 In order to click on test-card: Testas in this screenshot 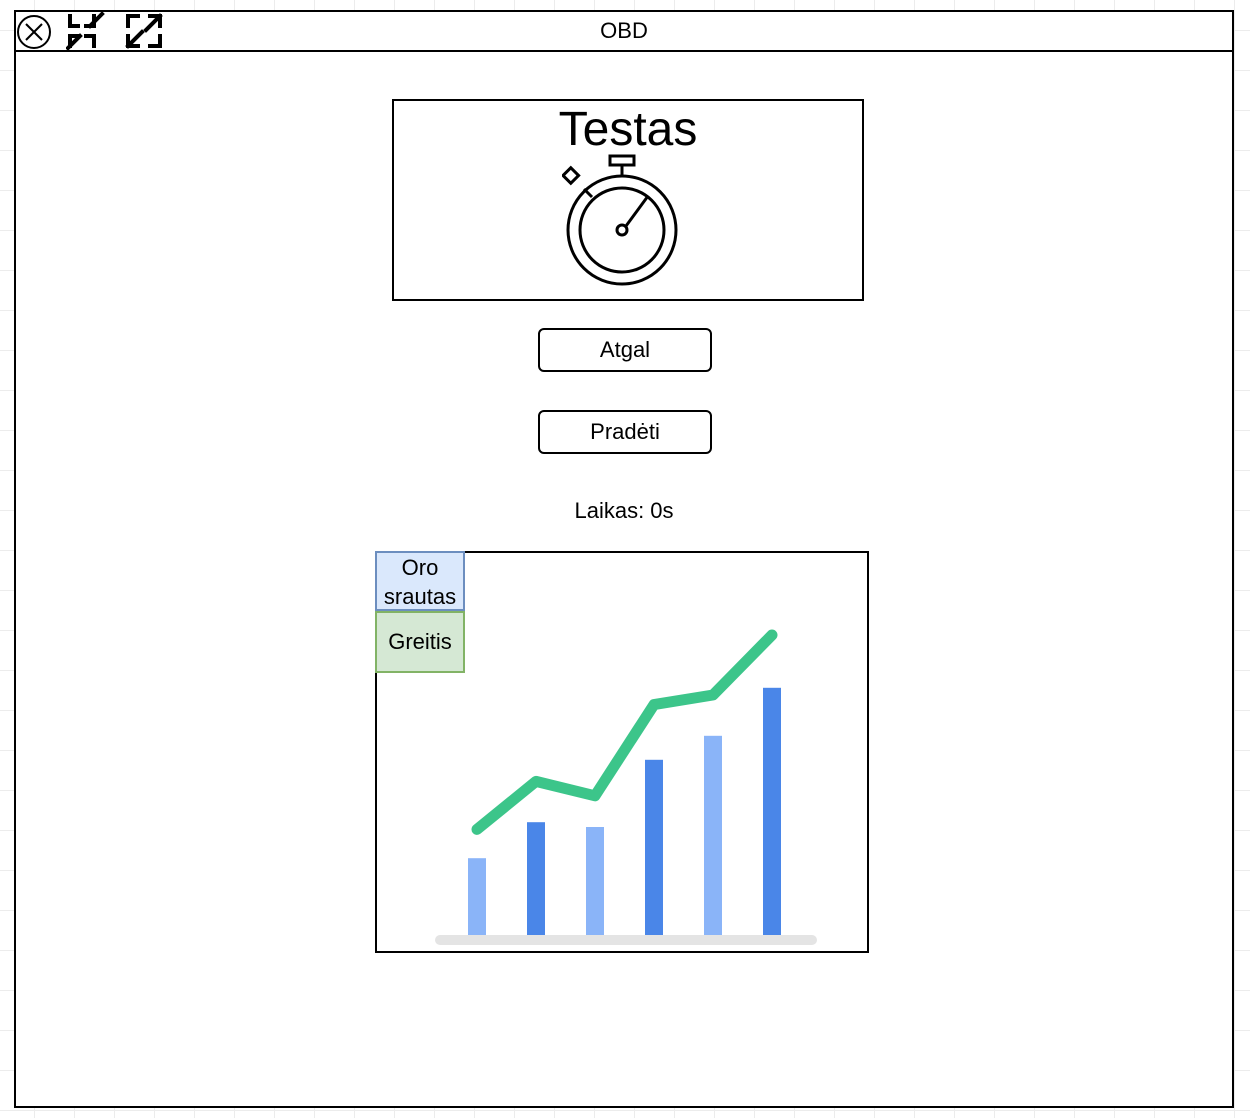, I will do `click(628, 200)`.